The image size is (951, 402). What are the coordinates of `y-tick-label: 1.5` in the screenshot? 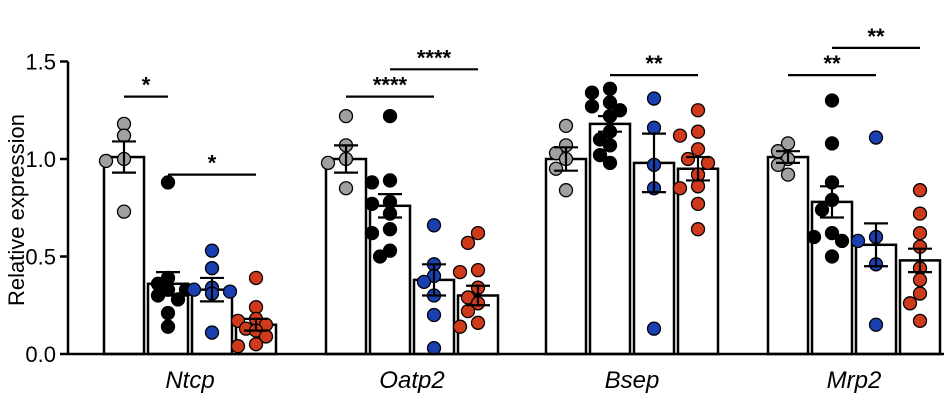 It's located at (40, 62).